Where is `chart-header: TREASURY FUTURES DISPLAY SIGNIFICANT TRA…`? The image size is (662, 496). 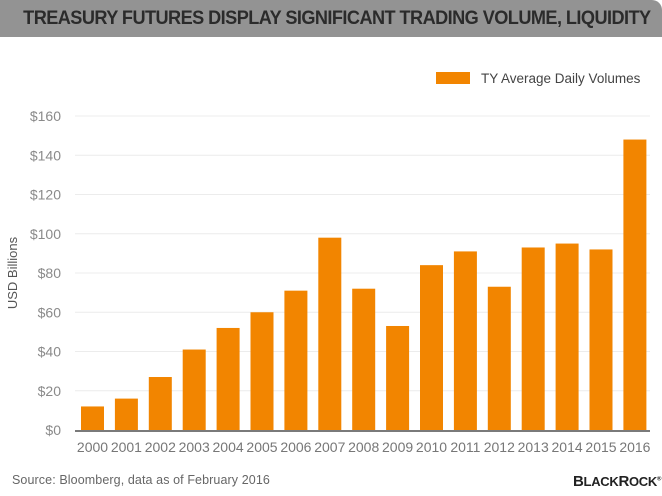 chart-header: TREASURY FUTURES DISPLAY SIGNIFICANT TRA… is located at coordinates (331, 18).